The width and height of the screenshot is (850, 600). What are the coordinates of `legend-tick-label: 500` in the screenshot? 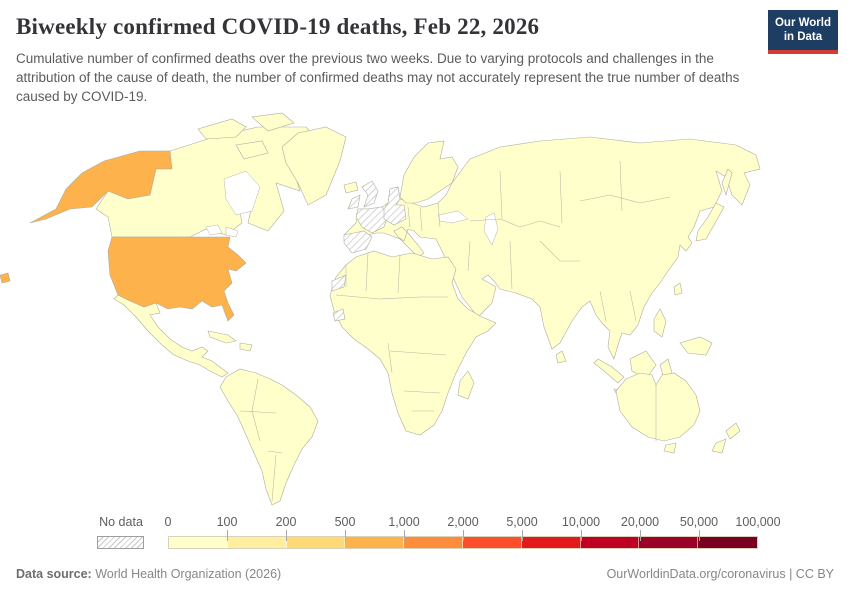 It's located at (345, 522).